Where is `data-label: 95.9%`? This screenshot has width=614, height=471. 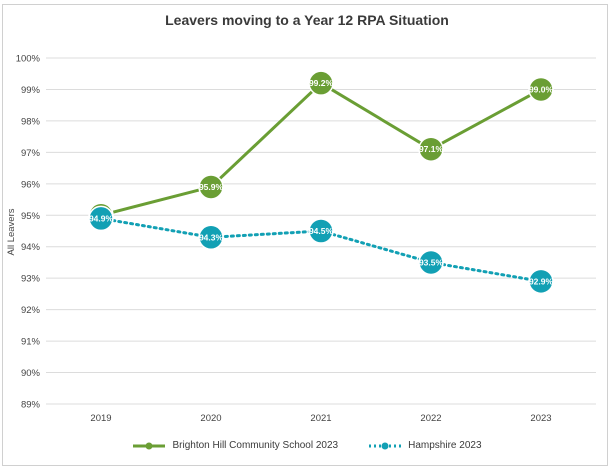
data-label: 95.9% is located at coordinates (211, 187).